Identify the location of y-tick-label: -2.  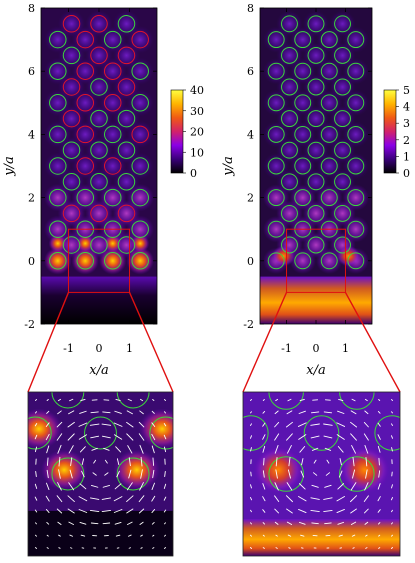
(248, 324).